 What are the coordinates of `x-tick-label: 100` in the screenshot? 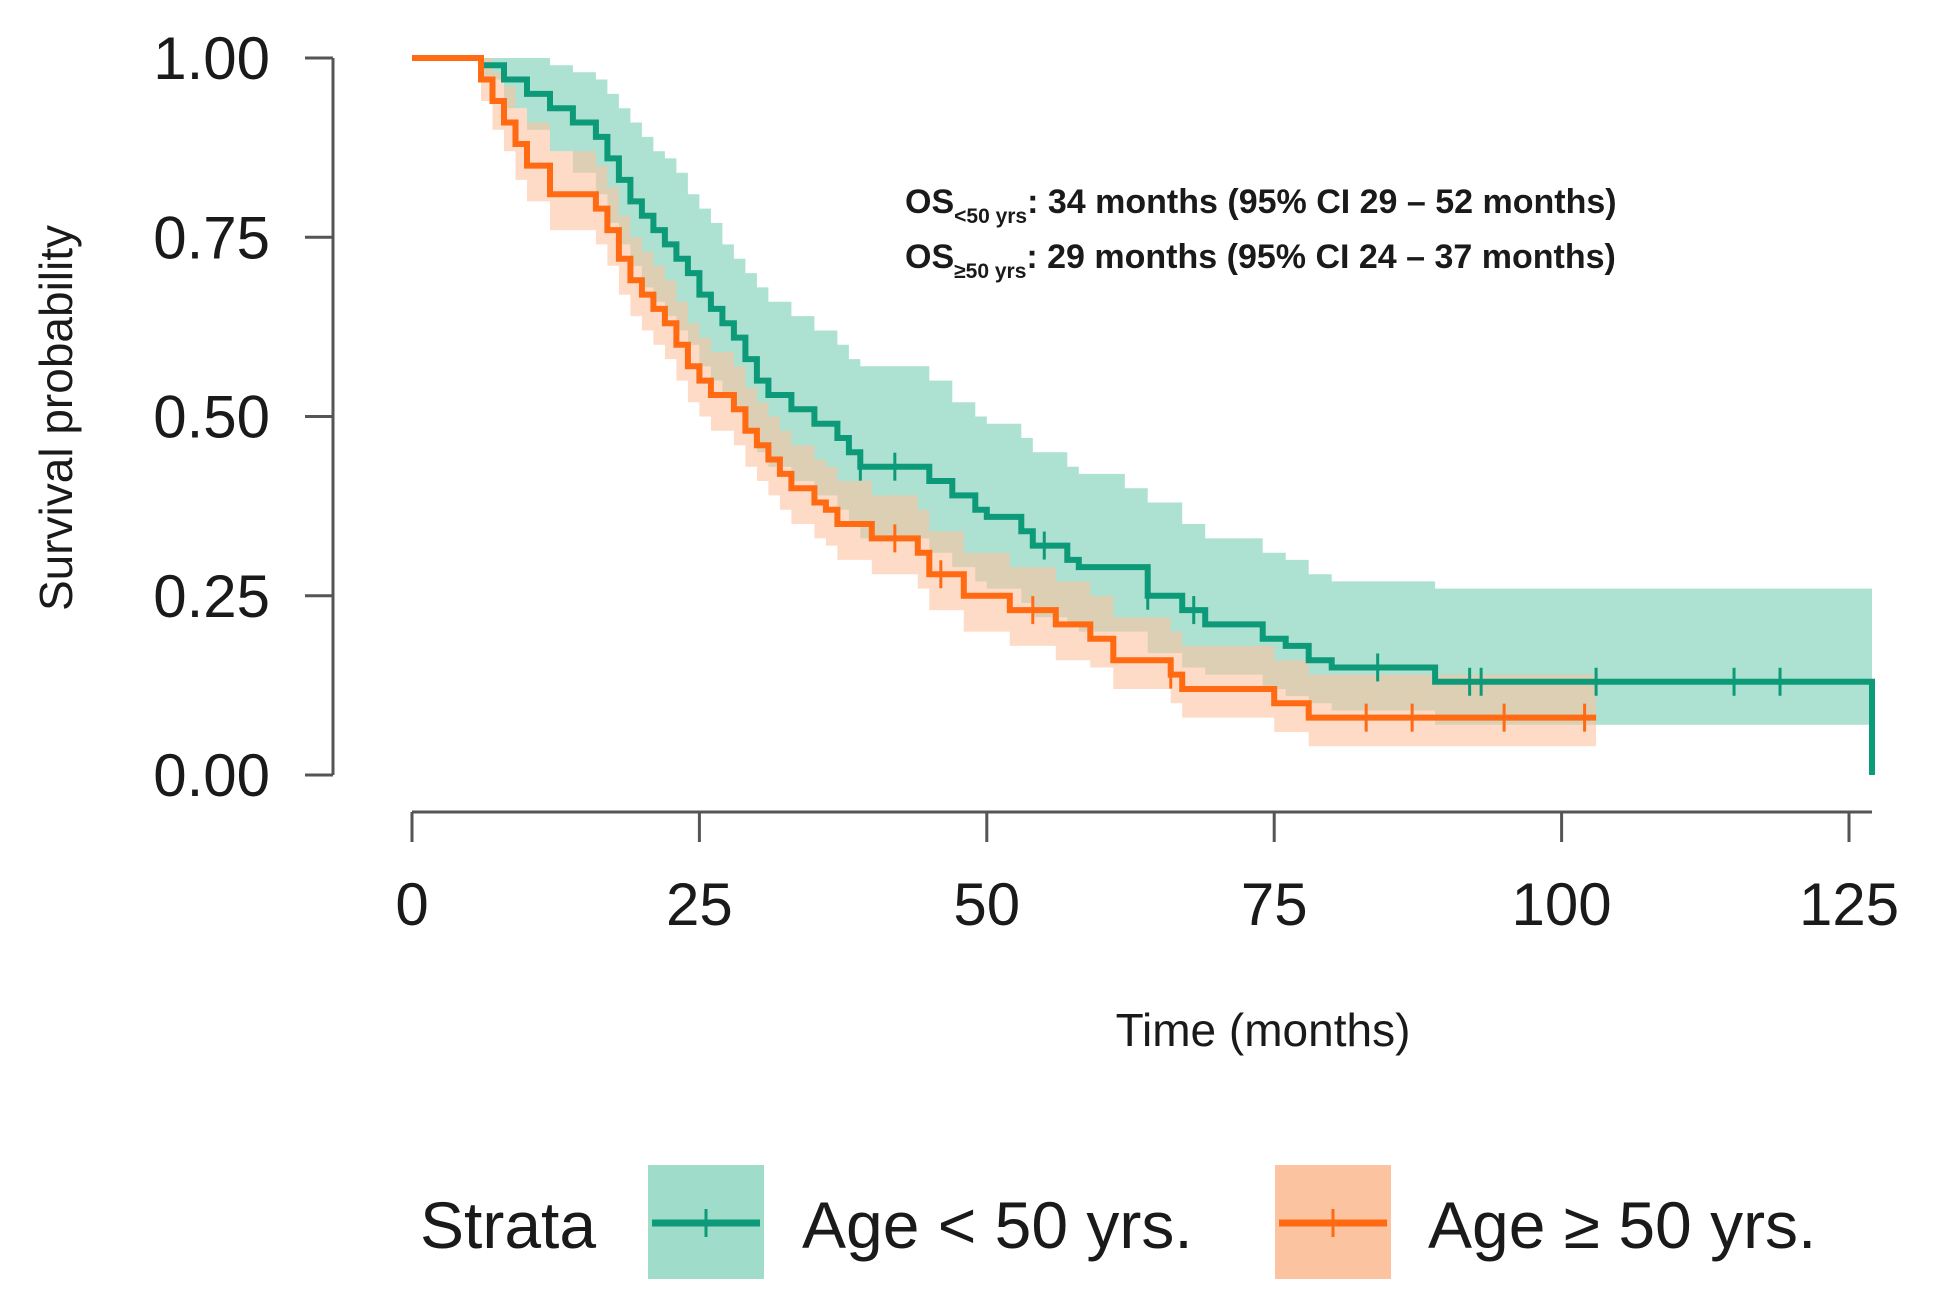 It's located at (1562, 904).